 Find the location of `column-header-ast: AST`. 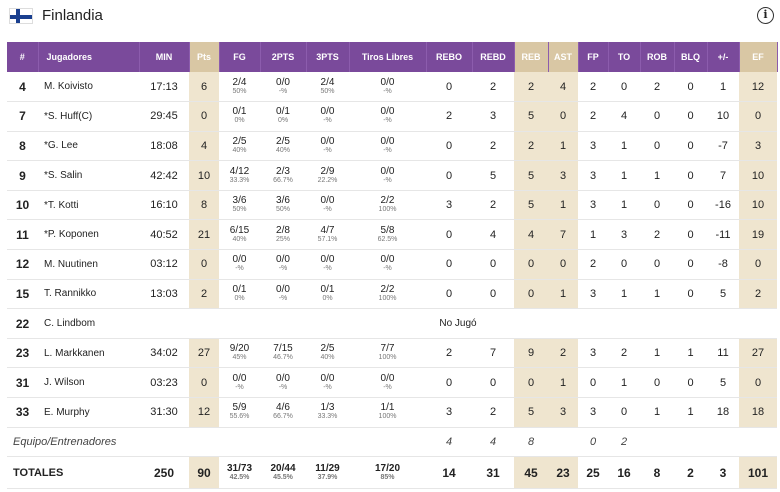

column-header-ast: AST is located at coordinates (563, 57).